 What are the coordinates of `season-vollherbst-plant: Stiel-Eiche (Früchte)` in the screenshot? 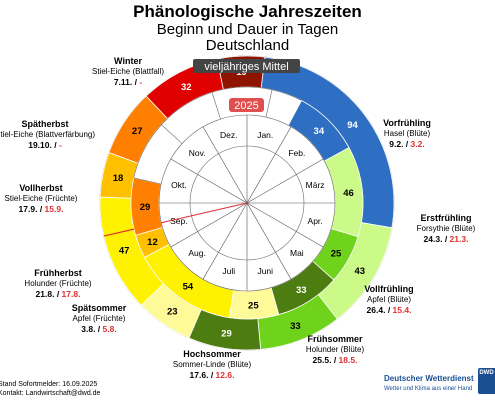 It's located at (41, 198).